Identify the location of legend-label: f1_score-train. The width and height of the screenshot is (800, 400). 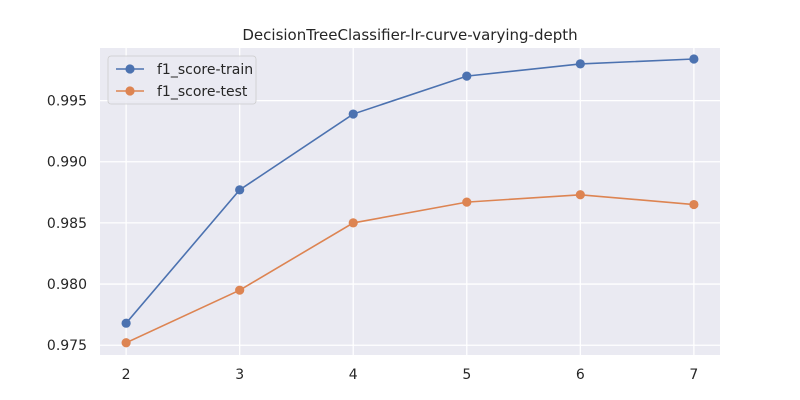
(205, 70).